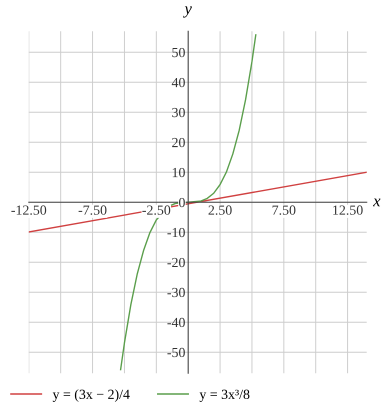 This screenshot has width=384, height=417. What do you see at coordinates (176, 233) in the screenshot?
I see `y-tick-label: -10` at bounding box center [176, 233].